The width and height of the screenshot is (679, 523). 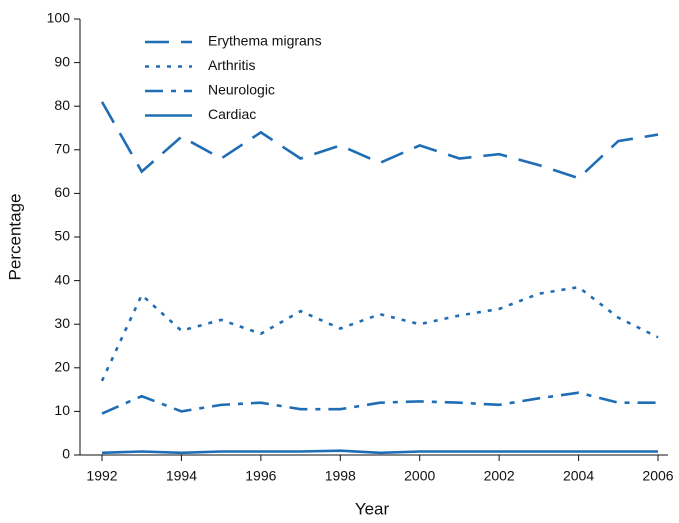 What do you see at coordinates (657, 476) in the screenshot?
I see `x-tick-label: 2006` at bounding box center [657, 476].